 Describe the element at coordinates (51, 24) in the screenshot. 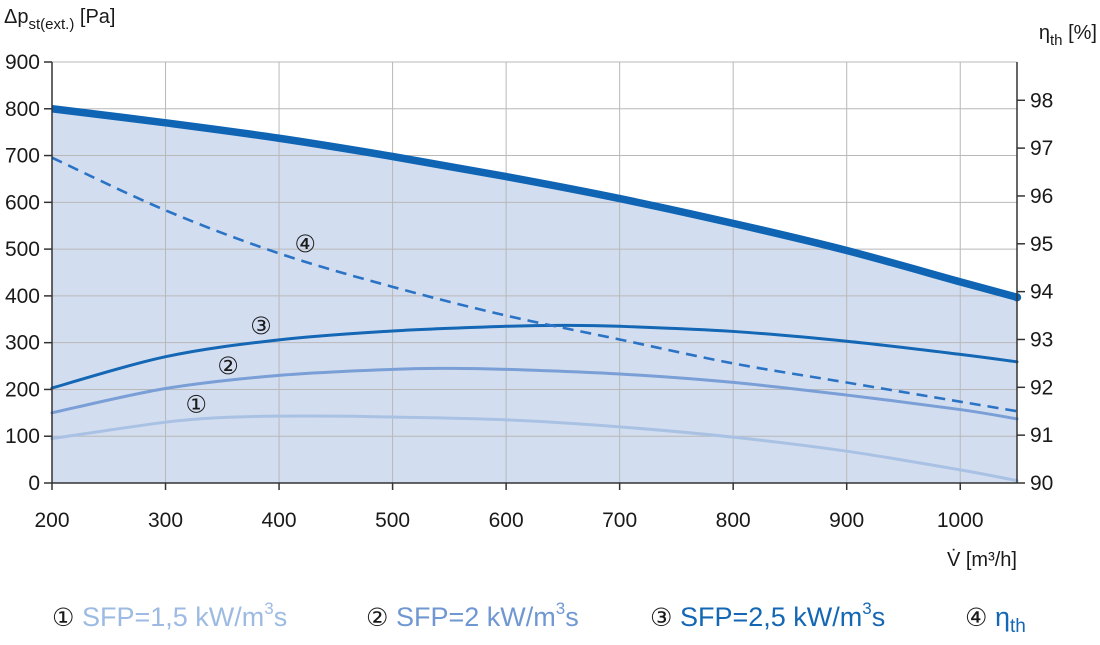

I see `left-axis-title-sub: st(ext.)` at that location.